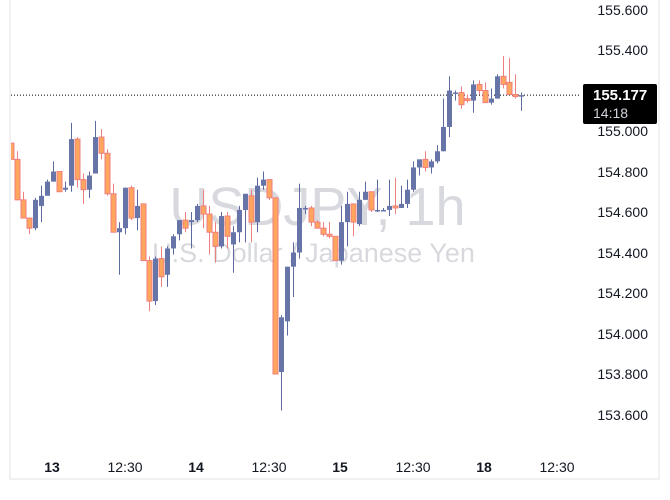 This screenshot has width=670, height=500. Describe the element at coordinates (52, 467) in the screenshot. I see `time-tick-label: 13` at that location.